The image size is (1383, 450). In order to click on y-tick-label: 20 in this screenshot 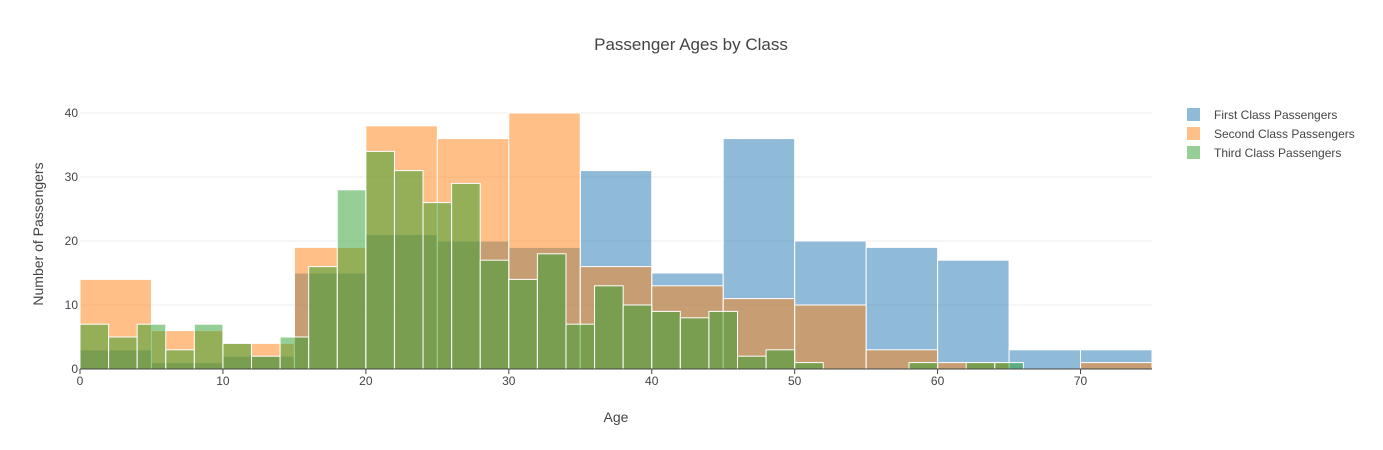, I will do `click(72, 241)`.